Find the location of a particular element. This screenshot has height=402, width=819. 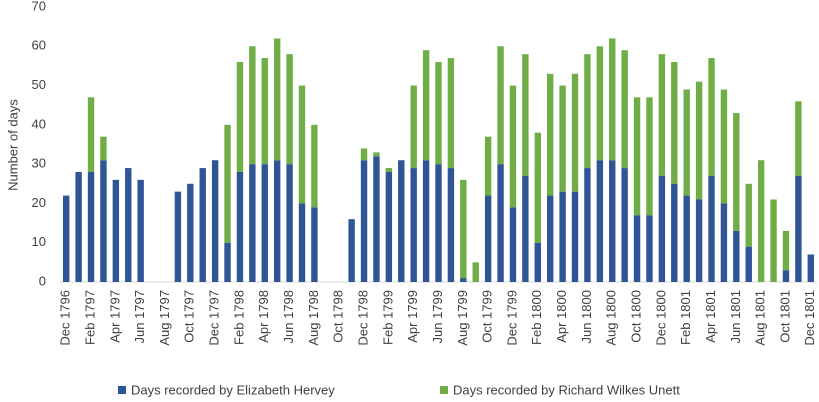

x-tick-label: Dec 1799 is located at coordinates (511, 318).